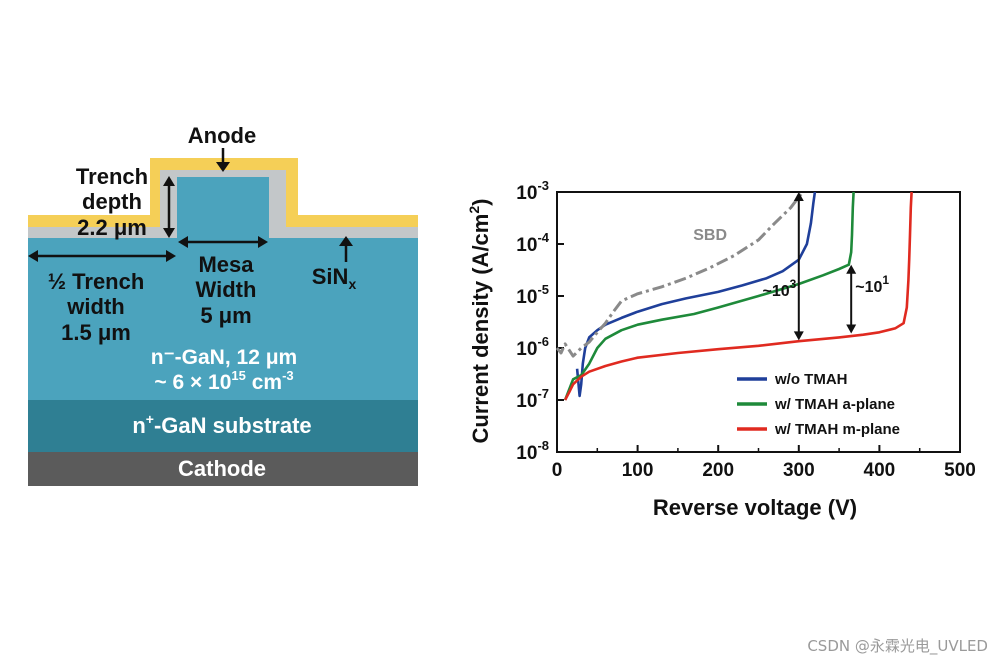 The height and width of the screenshot is (666, 1000). I want to click on cathode-label: Cathode, so click(222, 468).